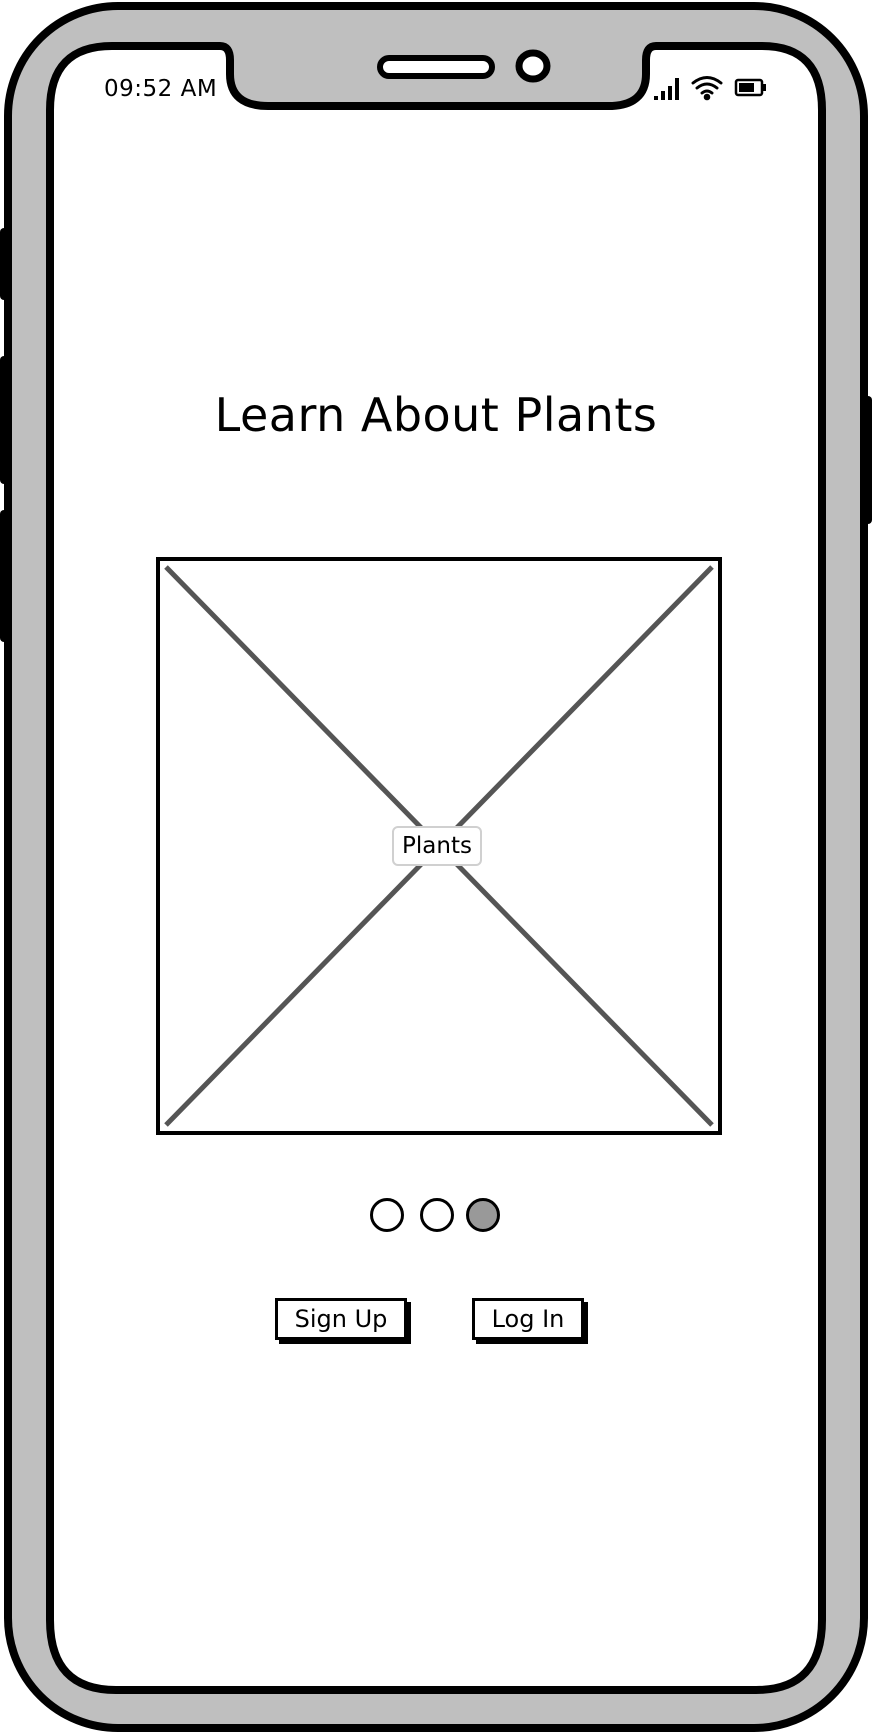 This screenshot has width=872, height=1734. I want to click on wifi-icon, so click(707, 88).